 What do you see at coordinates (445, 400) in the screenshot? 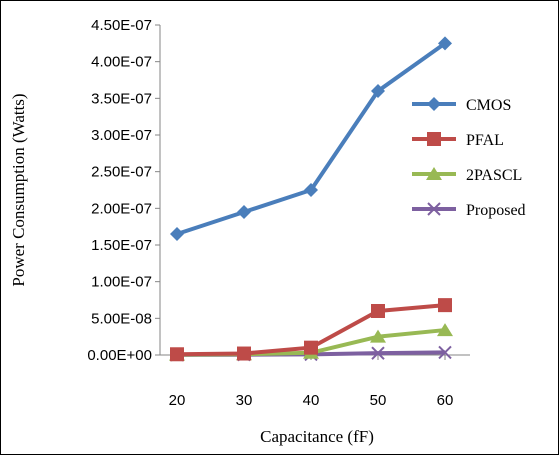
I see `x-tick-label: 60` at bounding box center [445, 400].